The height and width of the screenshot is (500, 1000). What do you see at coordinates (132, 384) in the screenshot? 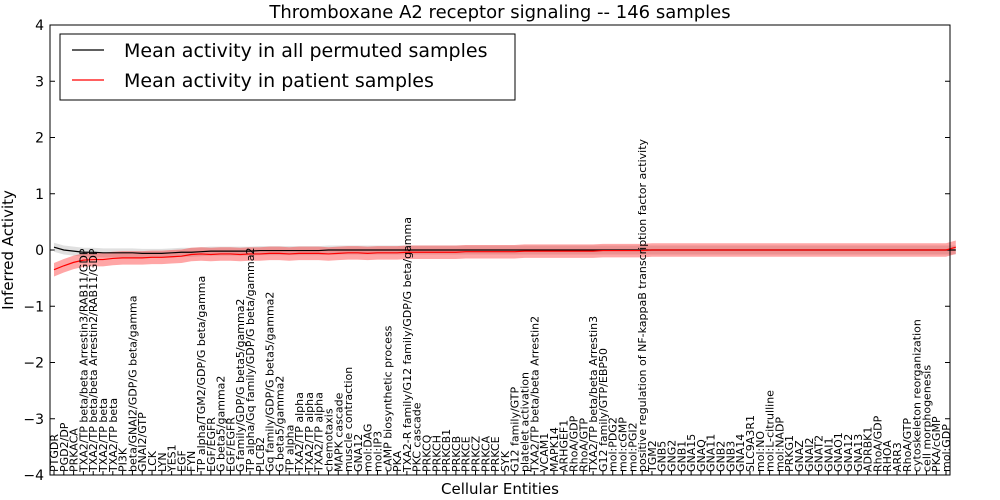
I see `x-tick-label: beta/GNAI2/GDP/G beta/gamma` at bounding box center [132, 384].